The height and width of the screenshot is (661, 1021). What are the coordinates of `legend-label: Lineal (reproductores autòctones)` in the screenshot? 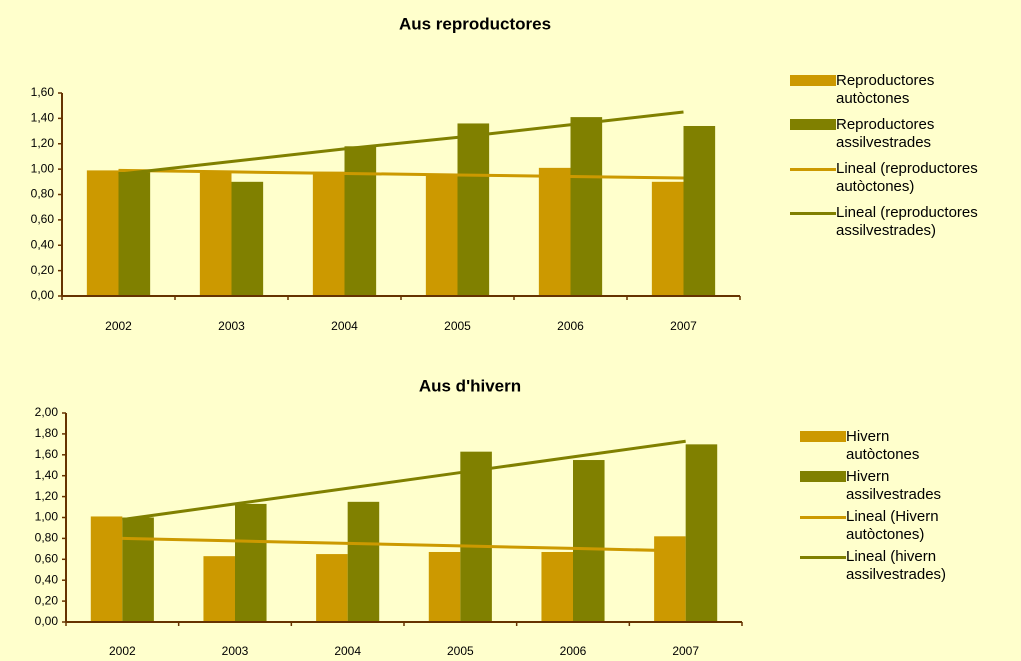 It's located at (907, 177).